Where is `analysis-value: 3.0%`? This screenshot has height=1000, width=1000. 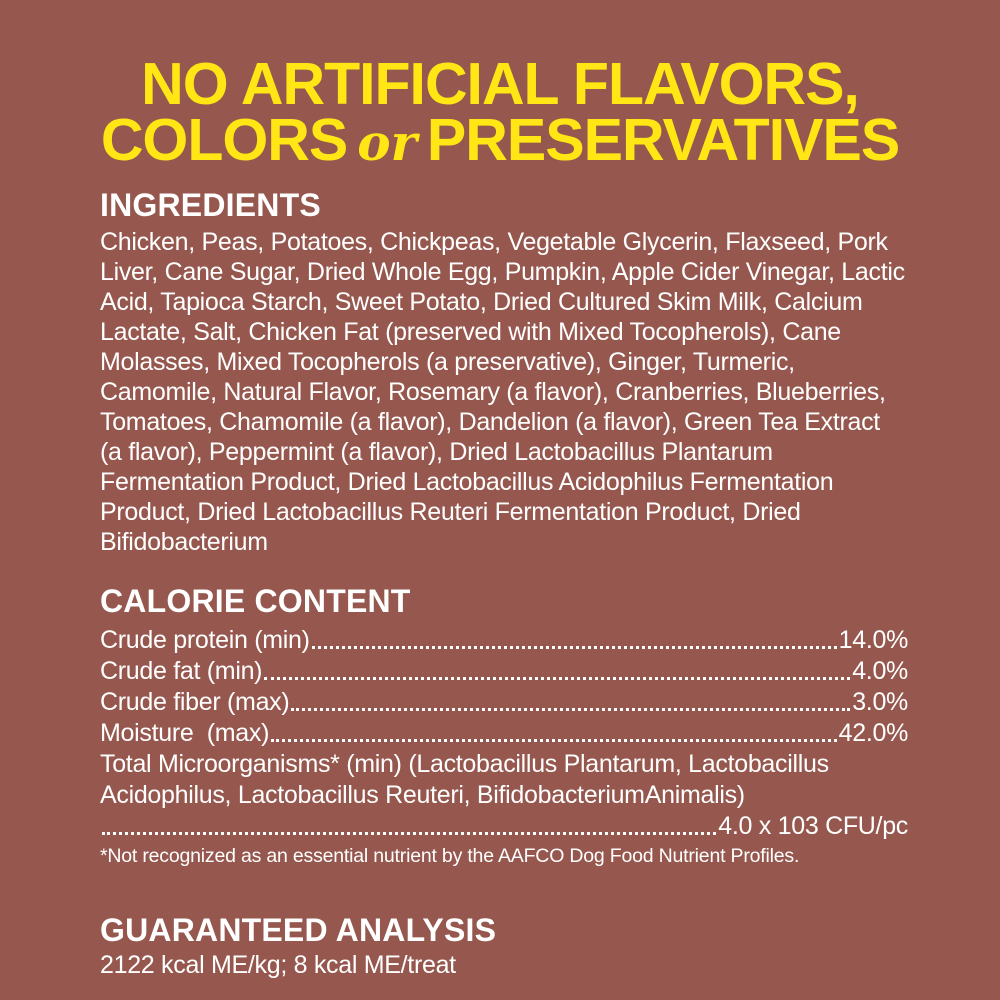
analysis-value: 3.0% is located at coordinates (880, 702).